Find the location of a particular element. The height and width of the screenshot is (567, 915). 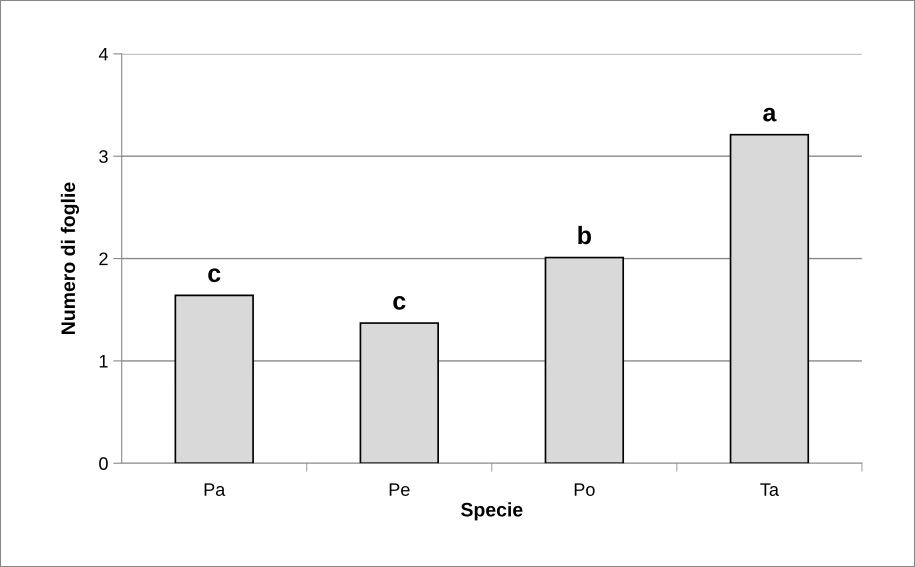

x-tick-label: Pe is located at coordinates (400, 489).